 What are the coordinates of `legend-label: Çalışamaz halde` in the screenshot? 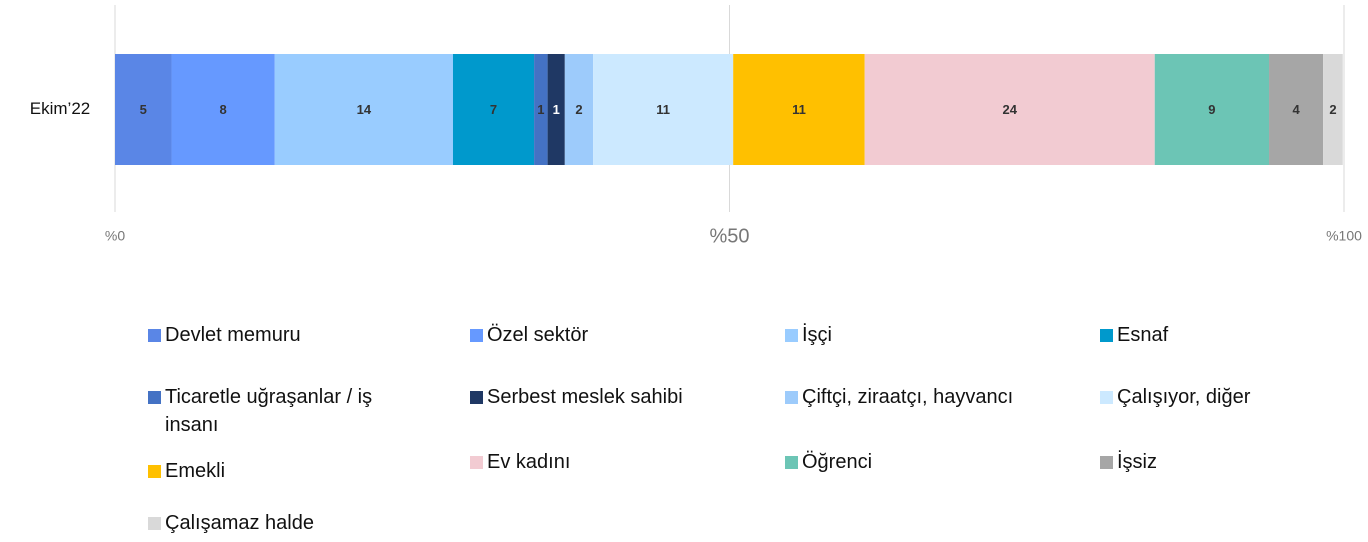 It's located at (239, 523).